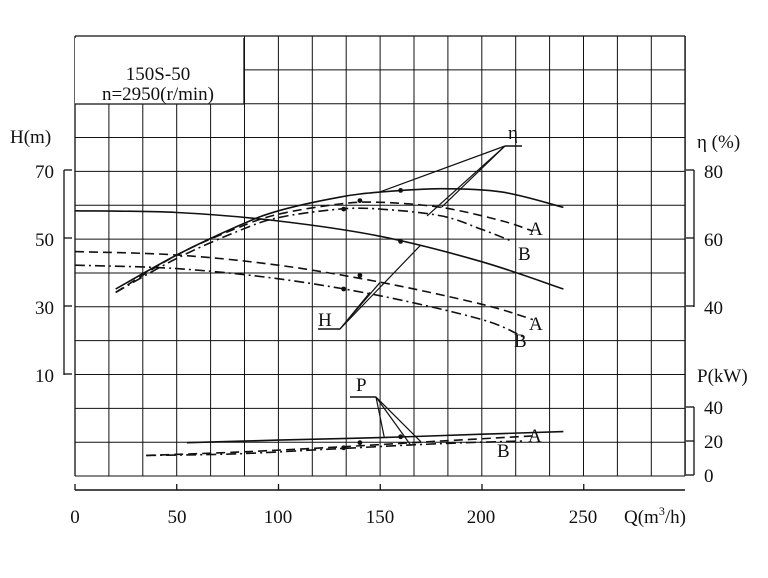  I want to click on power-tick-label: 0, so click(709, 476).